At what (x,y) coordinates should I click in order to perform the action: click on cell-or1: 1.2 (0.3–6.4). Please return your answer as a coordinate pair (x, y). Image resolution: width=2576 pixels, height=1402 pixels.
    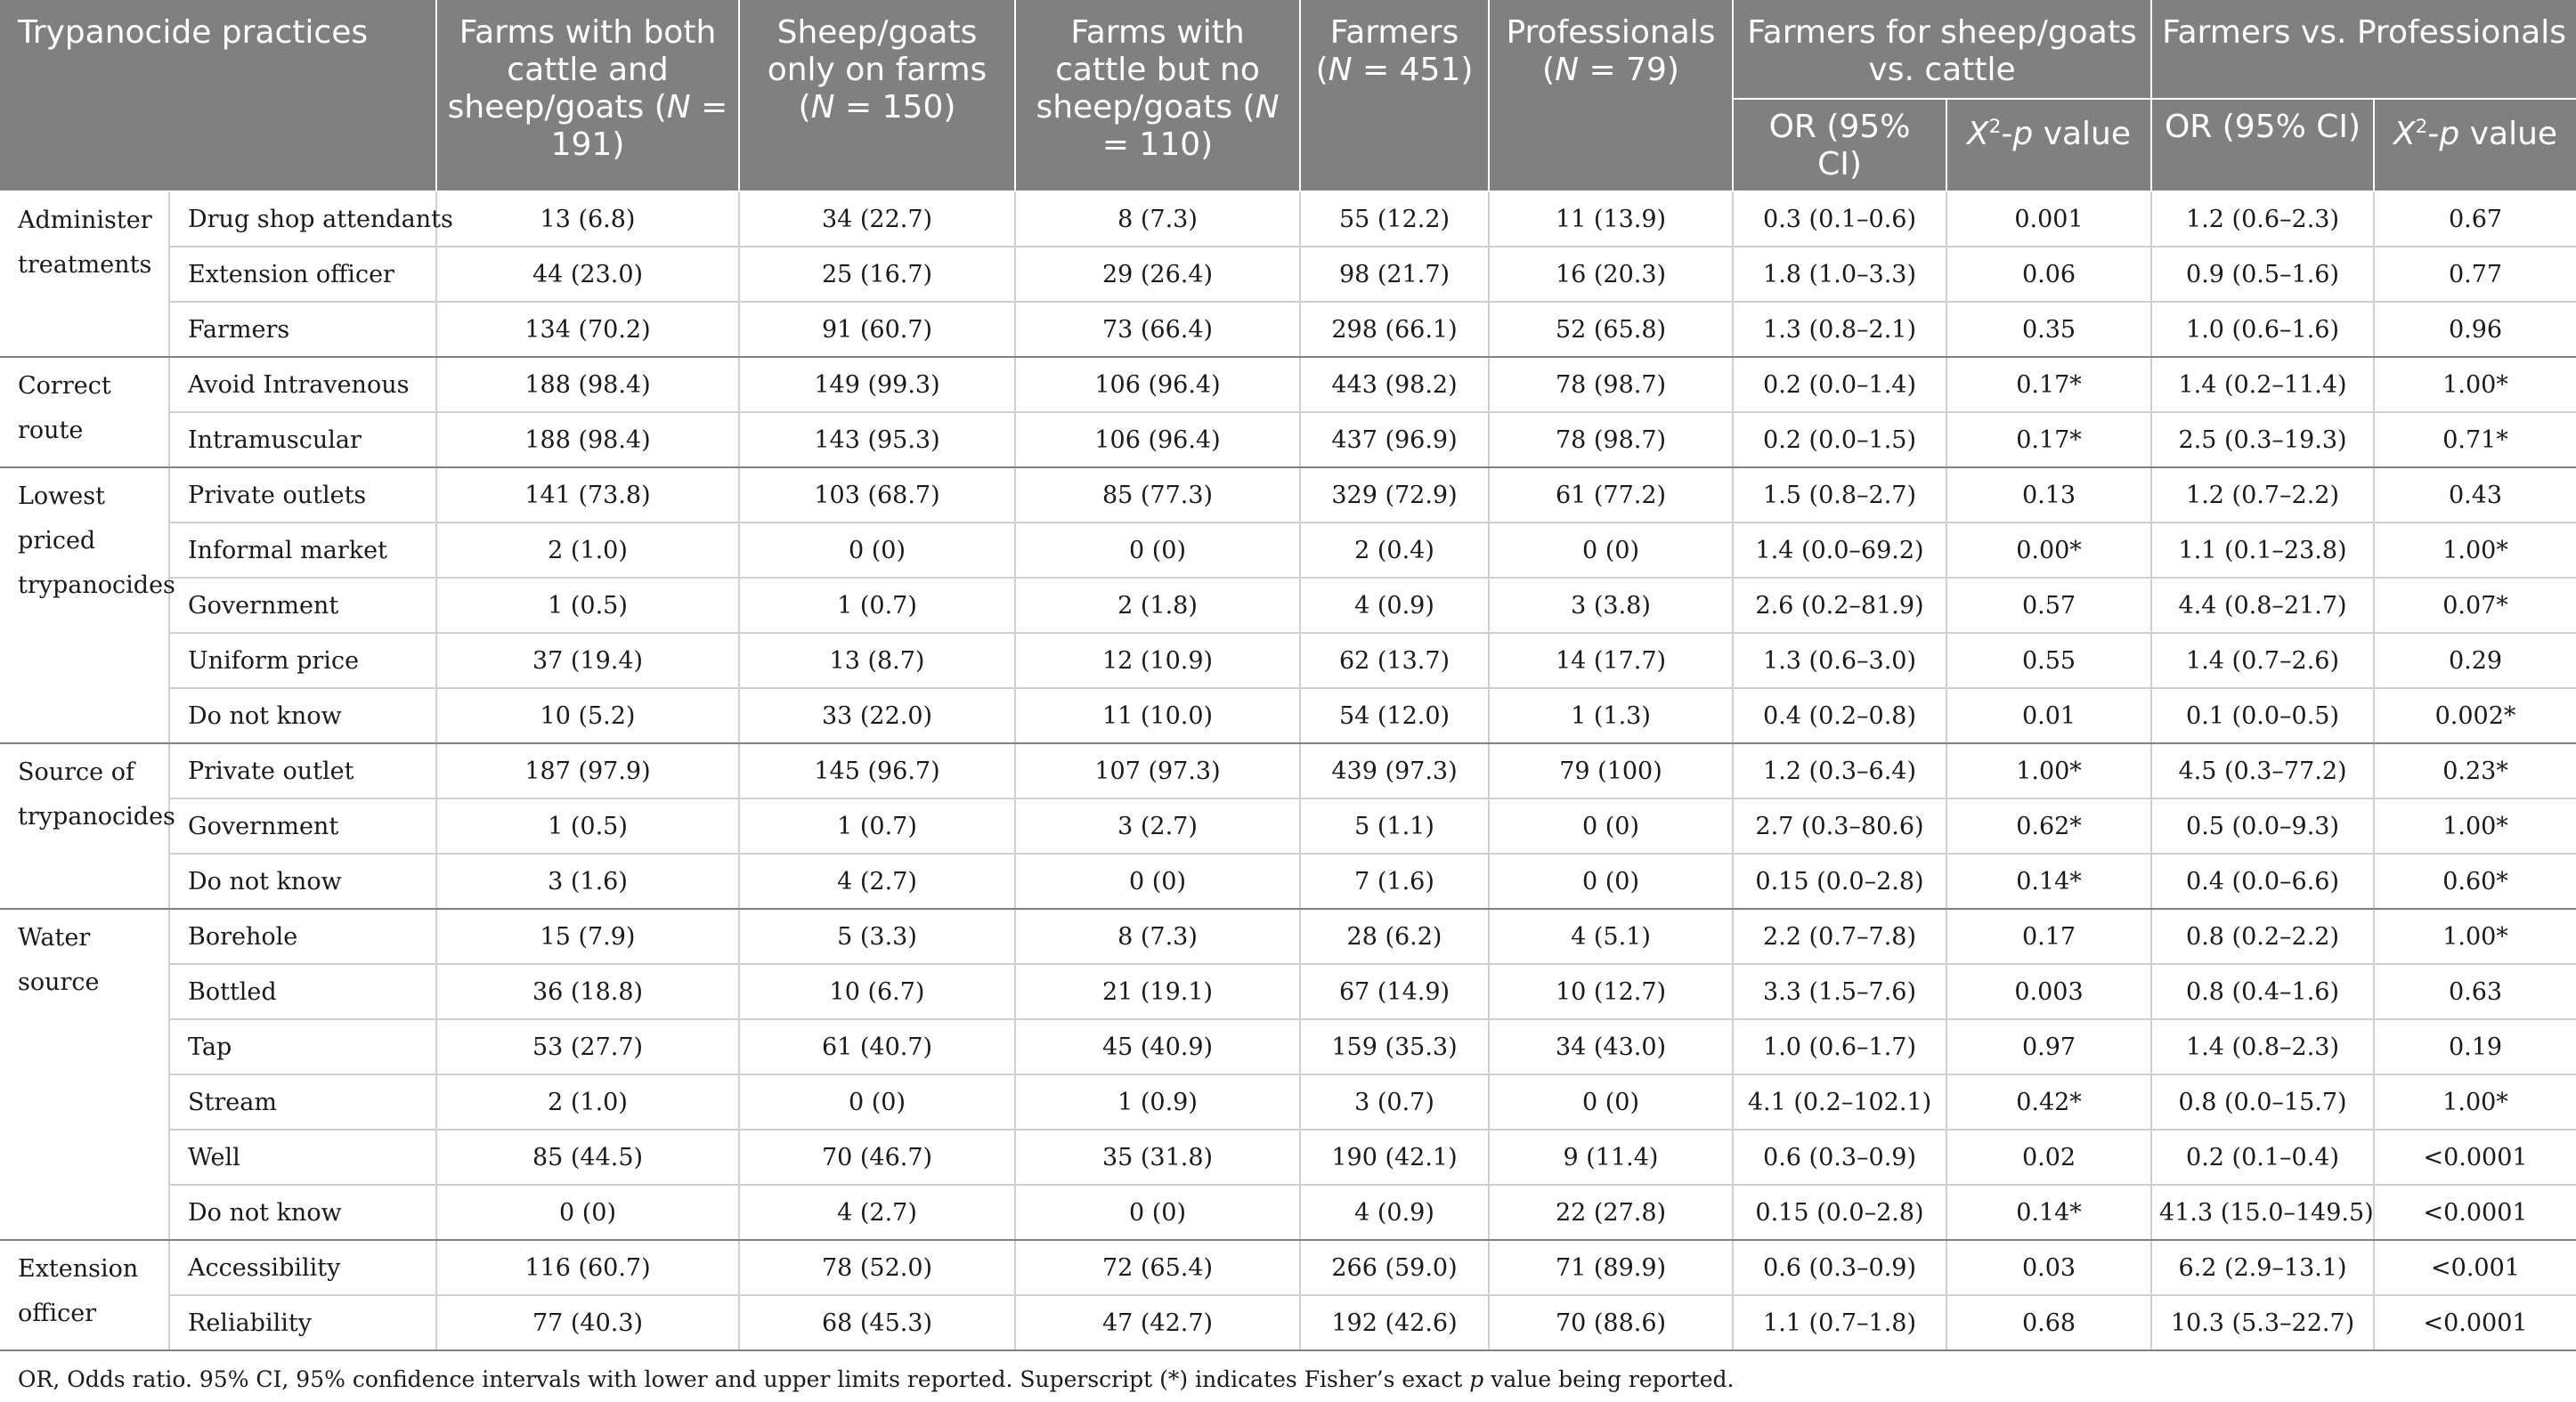
    Looking at the image, I should click on (1840, 771).